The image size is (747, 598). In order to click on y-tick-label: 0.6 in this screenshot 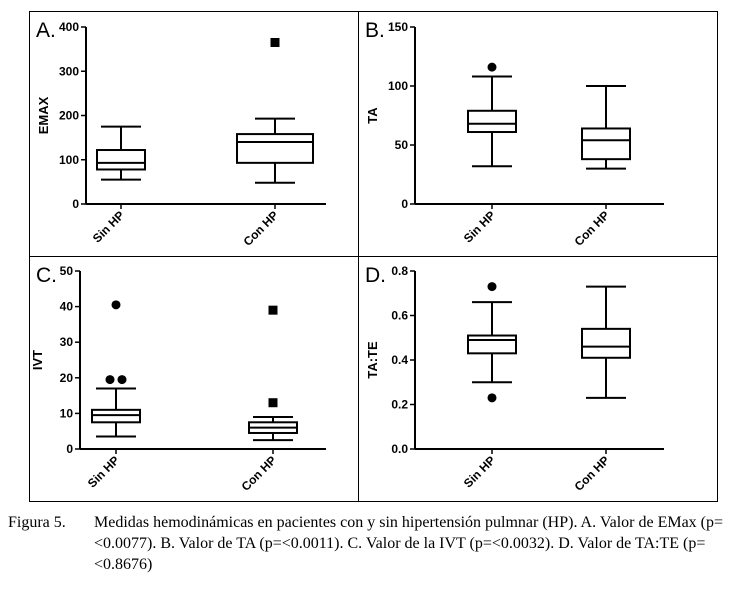, I will do `click(399, 316)`.